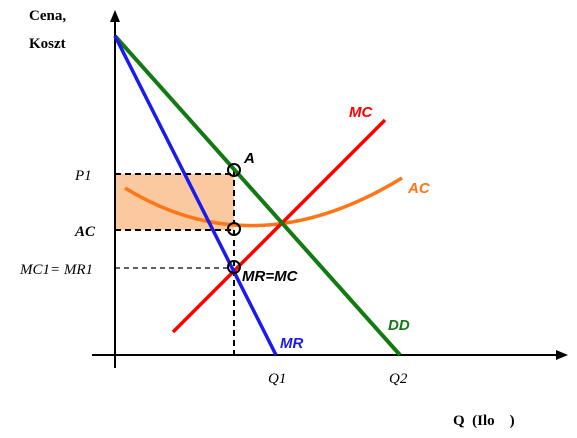 Image resolution: width=577 pixels, height=438 pixels. Describe the element at coordinates (234, 229) in the screenshot. I see `point-ac-marker` at that location.